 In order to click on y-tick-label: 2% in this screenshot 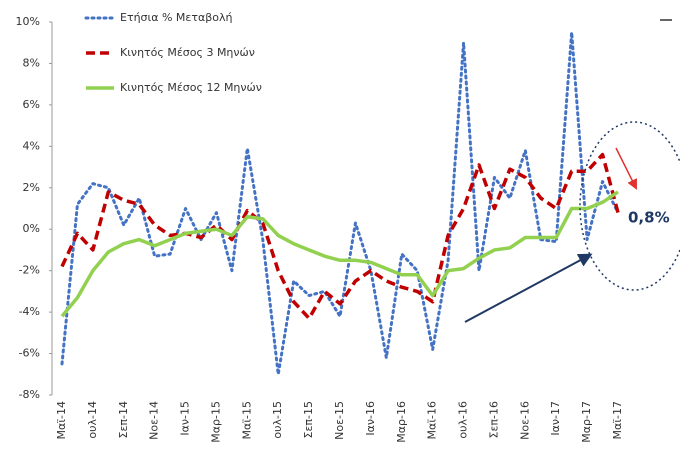, I will do `click(31, 187)`.